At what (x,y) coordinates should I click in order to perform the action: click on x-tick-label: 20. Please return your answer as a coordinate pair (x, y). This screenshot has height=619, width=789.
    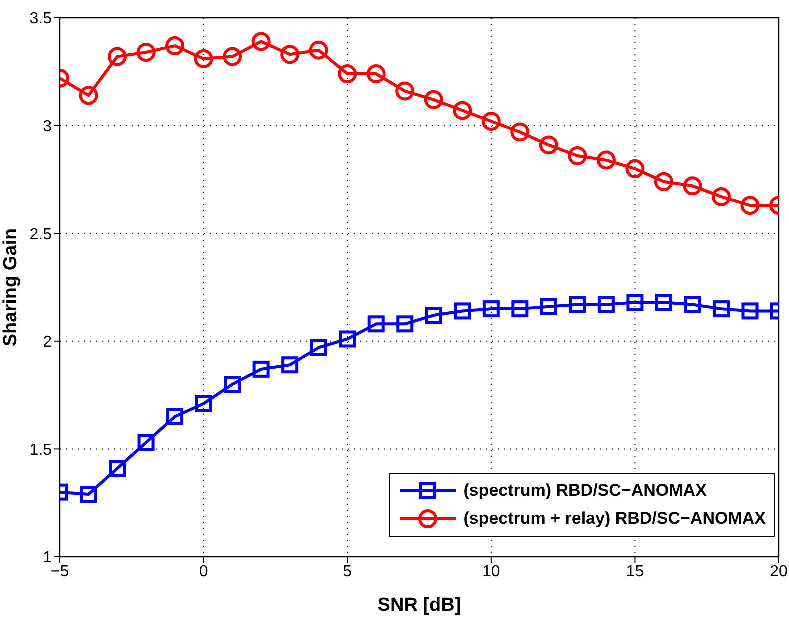
    Looking at the image, I should click on (779, 571).